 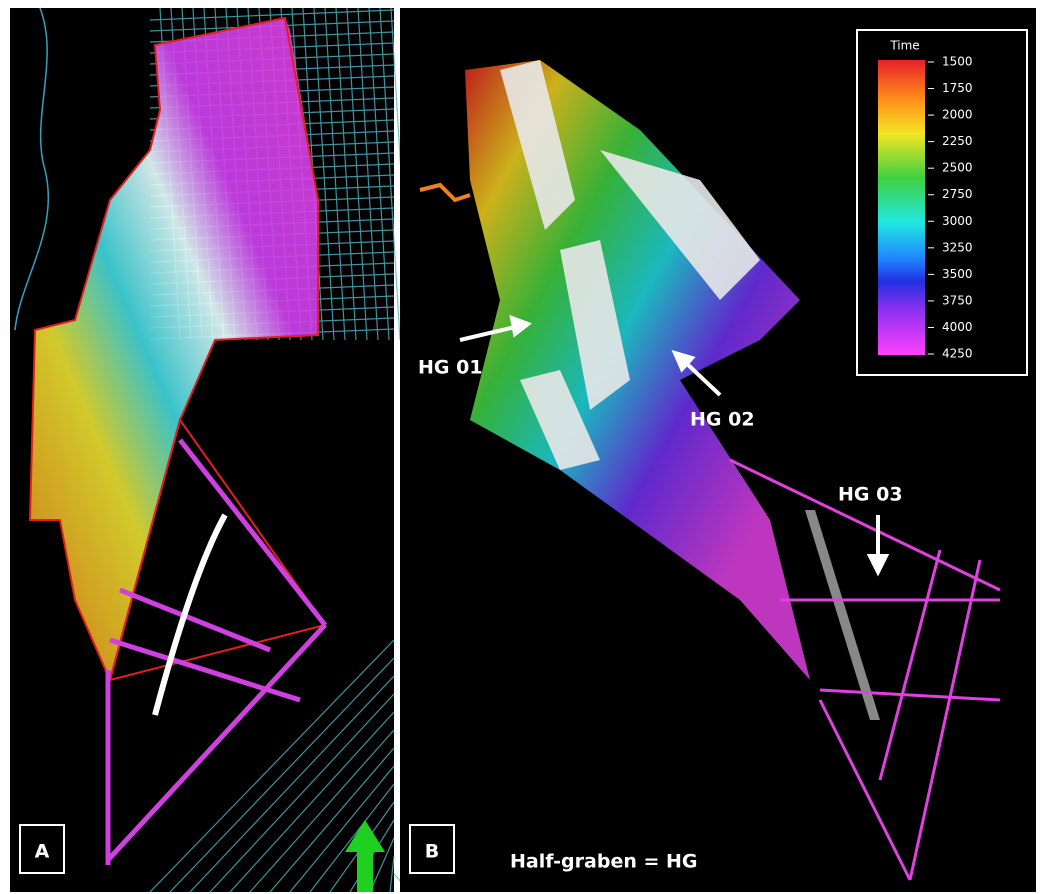 What do you see at coordinates (870, 495) in the screenshot?
I see `annotation: HG 03` at bounding box center [870, 495].